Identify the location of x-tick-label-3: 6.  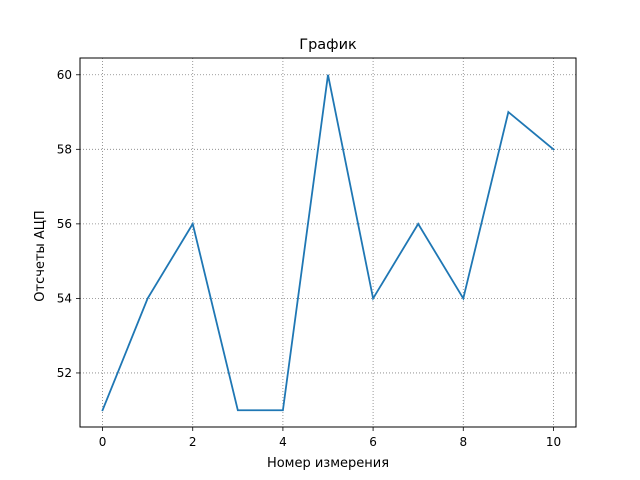
(373, 442).